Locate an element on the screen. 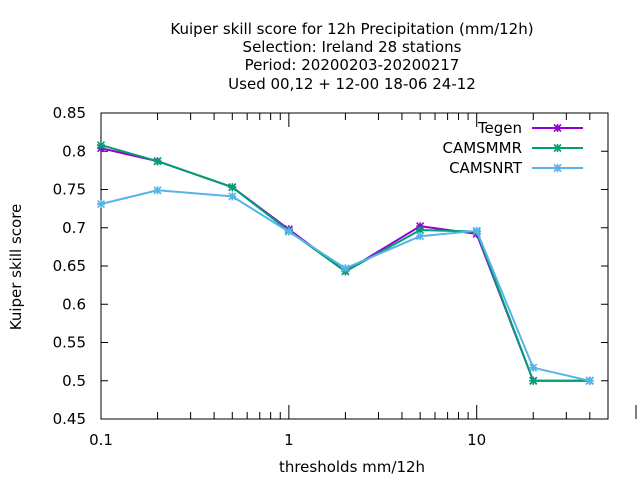 This screenshot has height=480, width=640. y-axis-label: Kuiper skill score is located at coordinates (16, 267).